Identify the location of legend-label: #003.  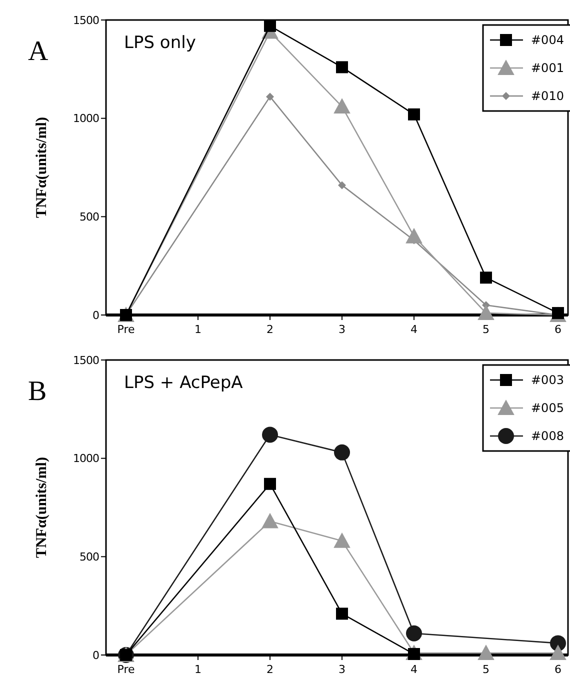
(547, 380).